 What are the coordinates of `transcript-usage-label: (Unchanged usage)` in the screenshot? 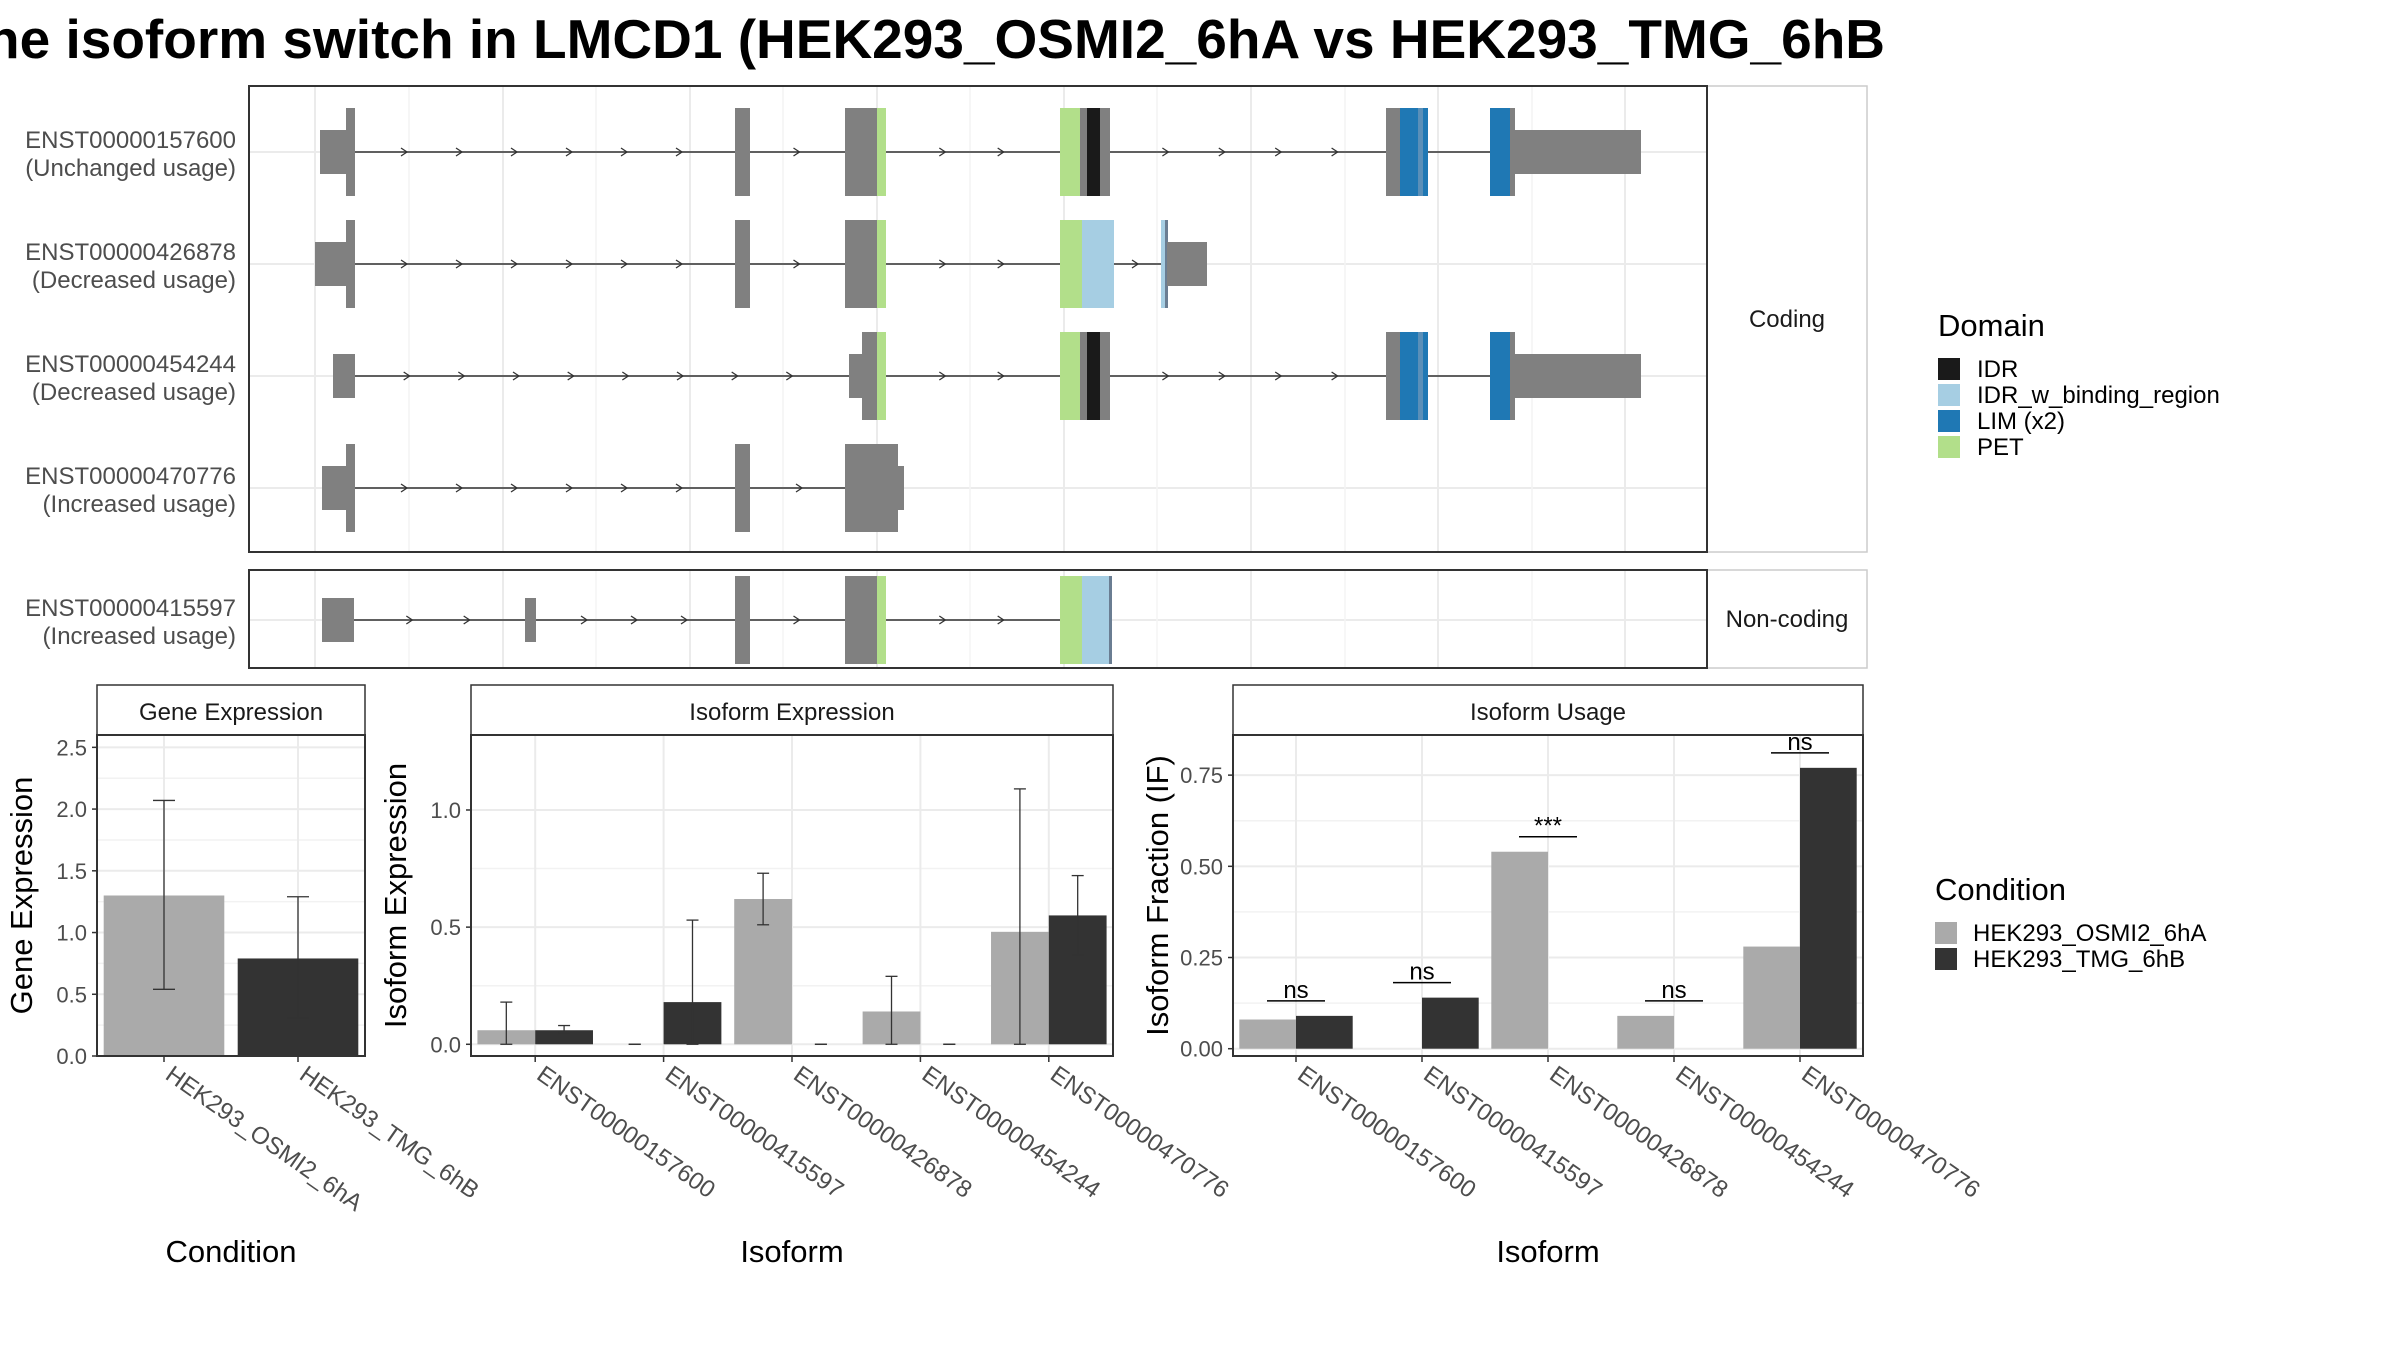 It's located at (130, 168).